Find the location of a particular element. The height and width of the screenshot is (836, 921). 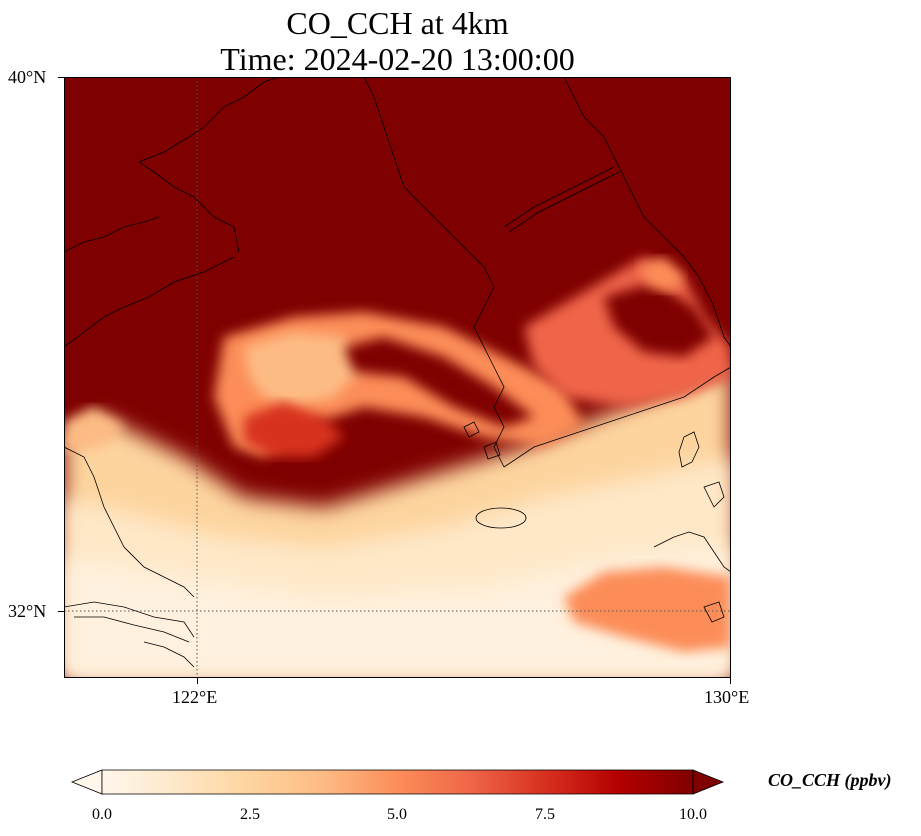

field-plume-light is located at coordinates (304, 369).